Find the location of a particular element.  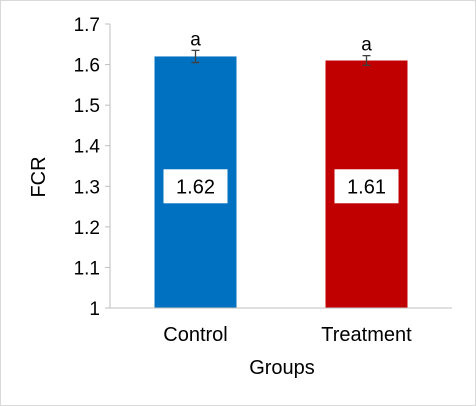

y-tick-label: 1.6 is located at coordinates (87, 66).